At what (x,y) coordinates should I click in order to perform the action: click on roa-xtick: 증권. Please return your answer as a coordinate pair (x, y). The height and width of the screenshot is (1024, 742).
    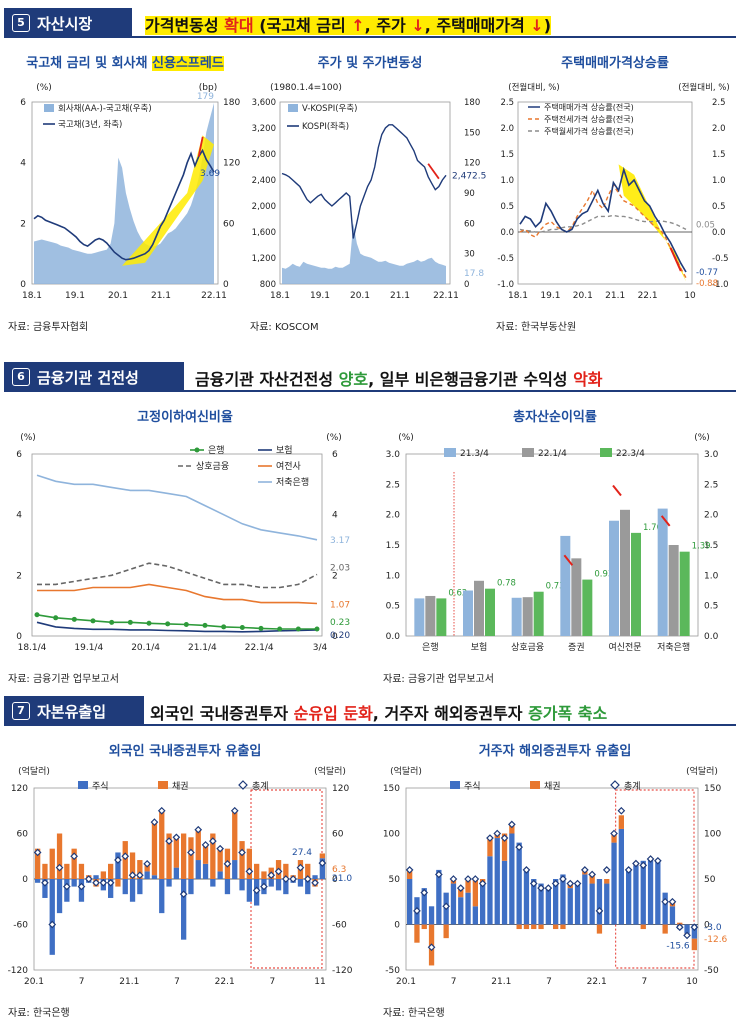
    Looking at the image, I should click on (576, 647).